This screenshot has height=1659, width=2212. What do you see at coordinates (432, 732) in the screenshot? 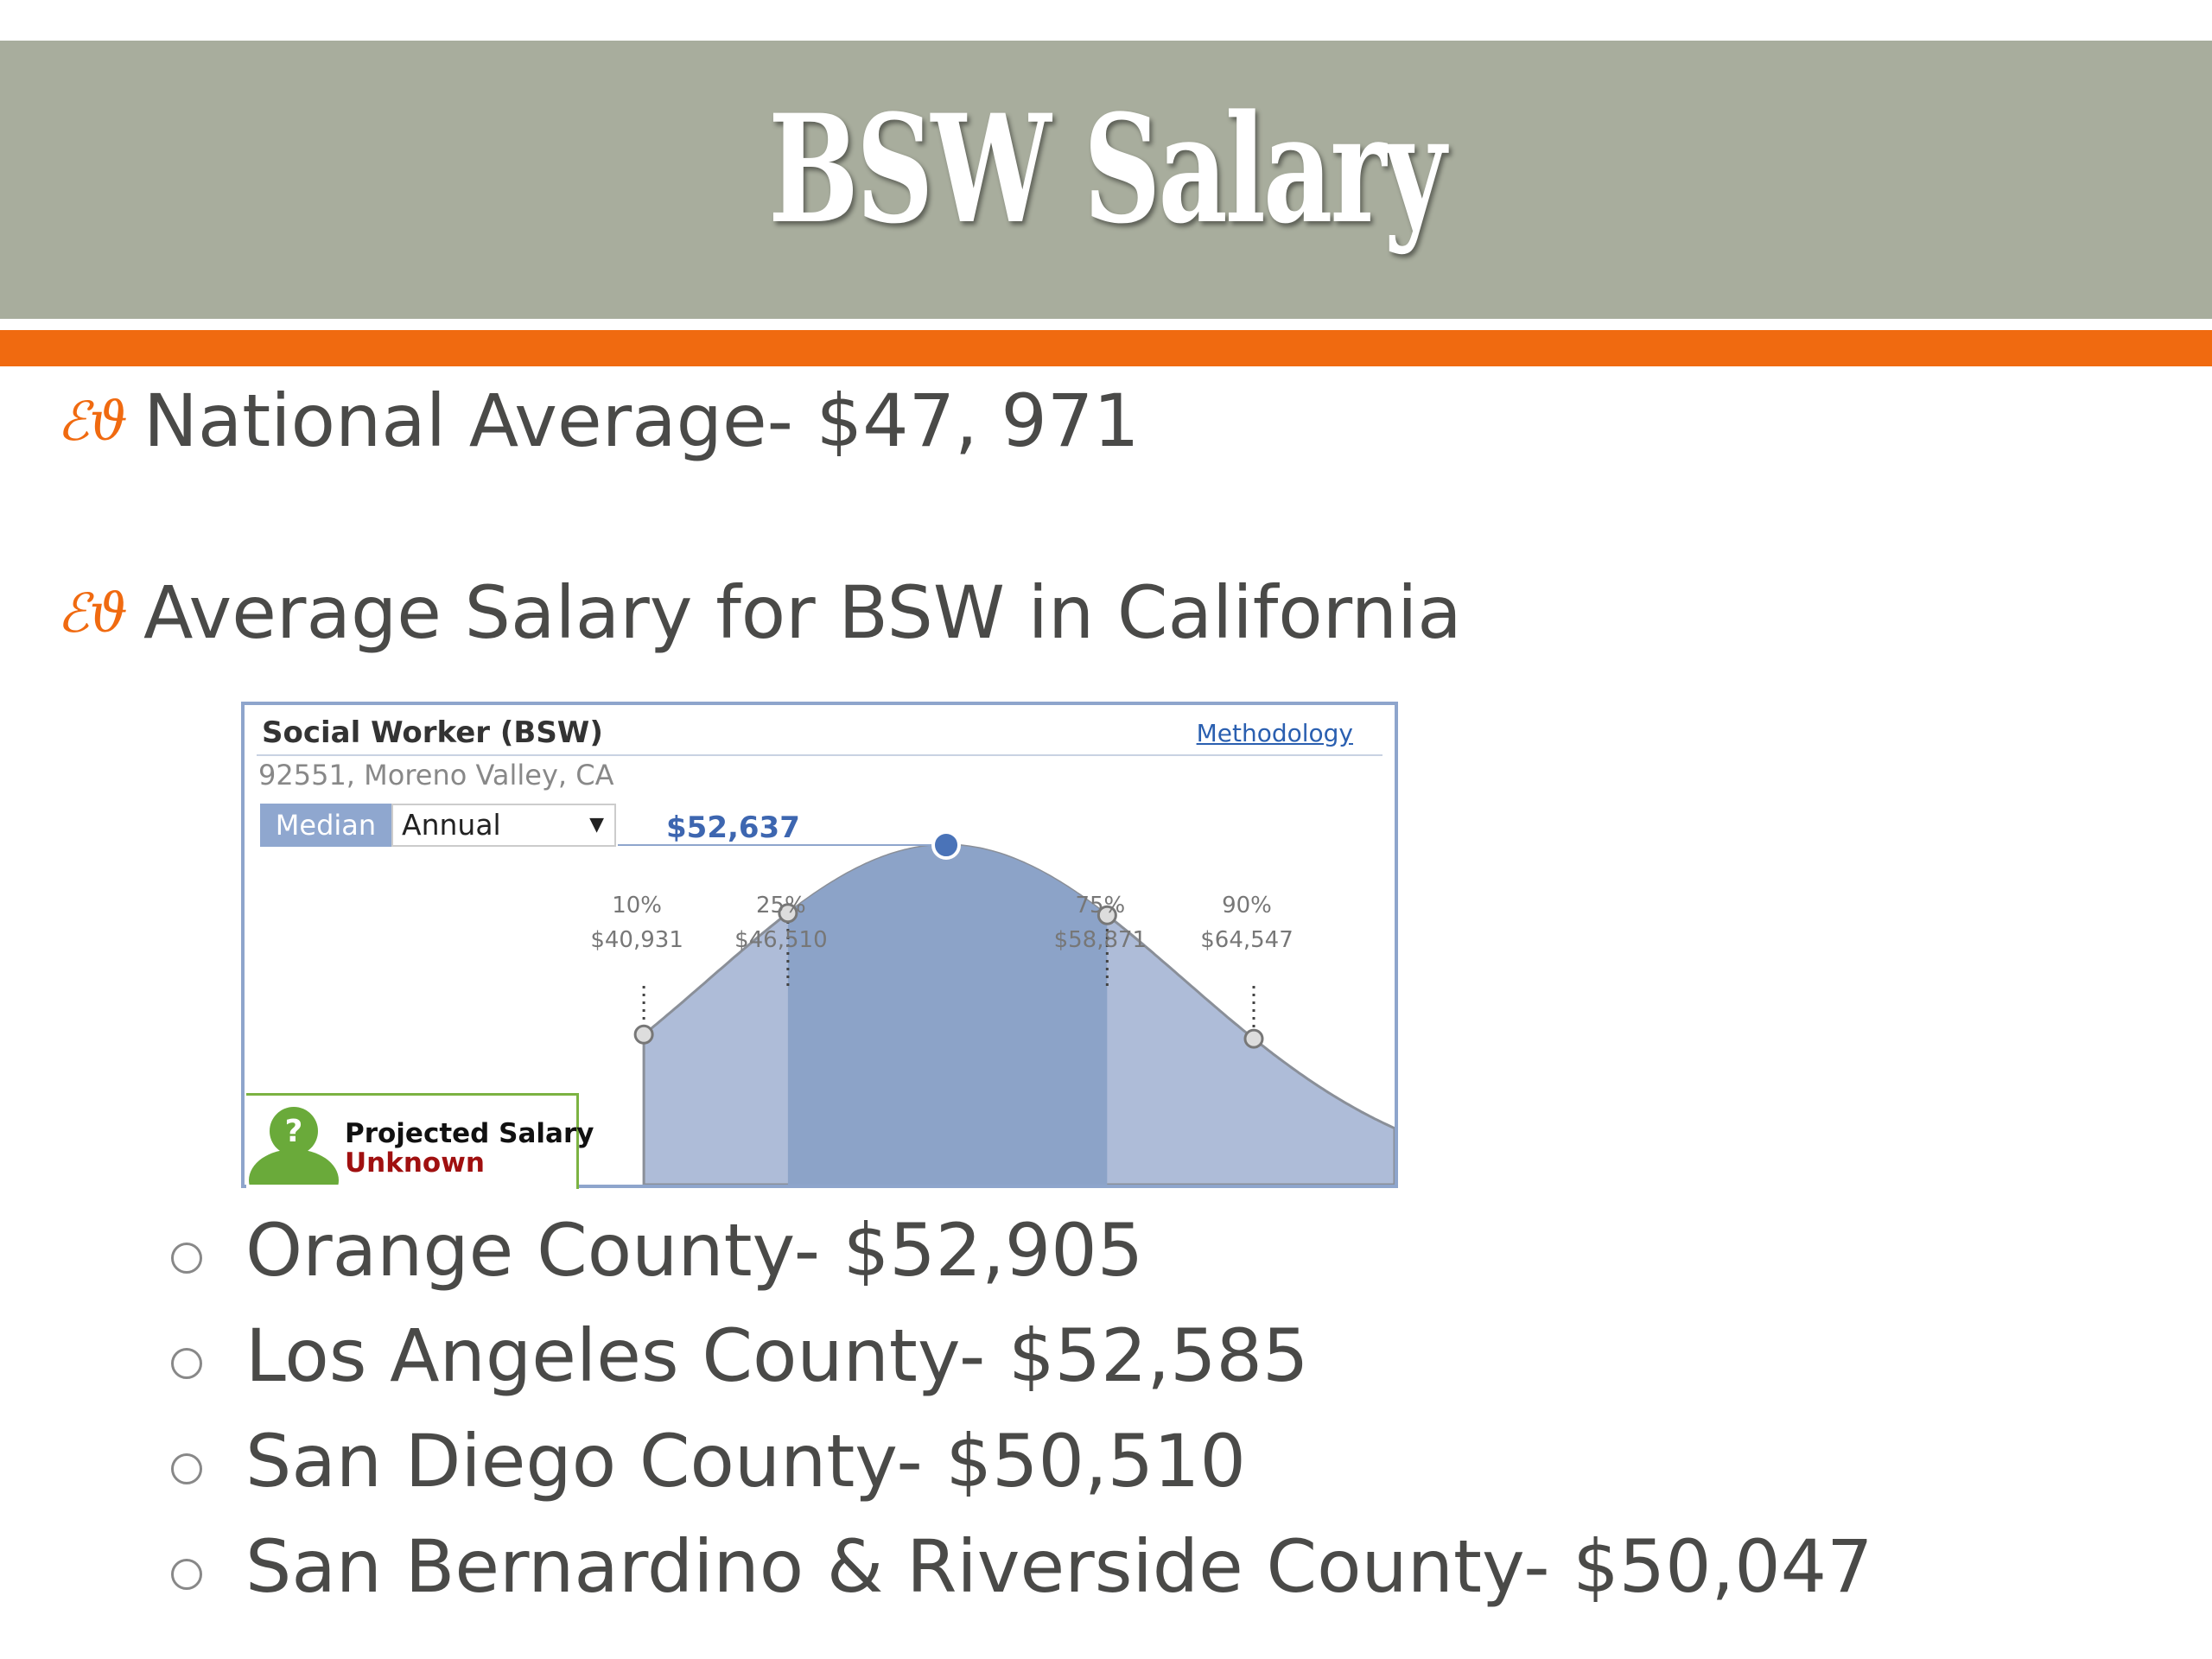
I see `widget-title: Social Worker (BSW)` at bounding box center [432, 732].